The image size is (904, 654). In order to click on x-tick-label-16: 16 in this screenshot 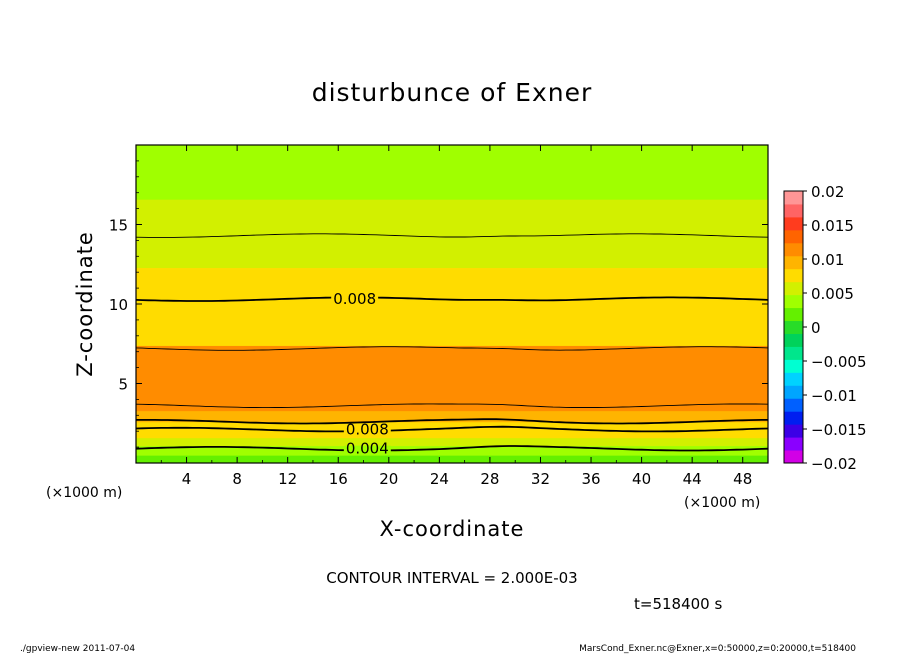, I will do `click(338, 479)`.